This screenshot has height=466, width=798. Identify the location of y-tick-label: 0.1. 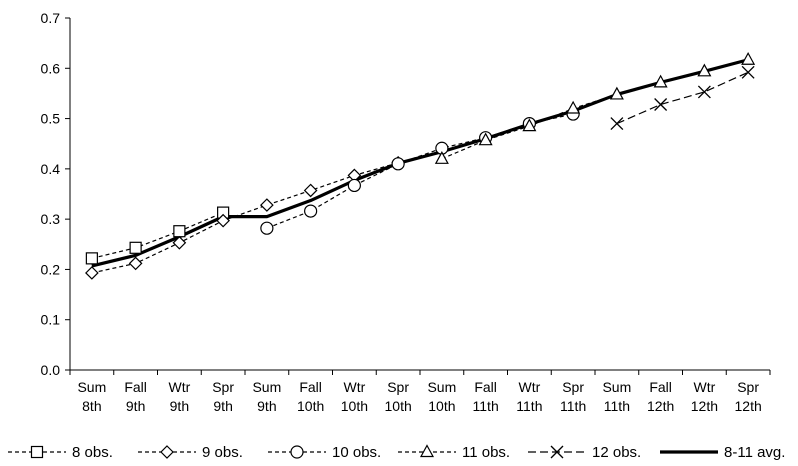
(51, 320).